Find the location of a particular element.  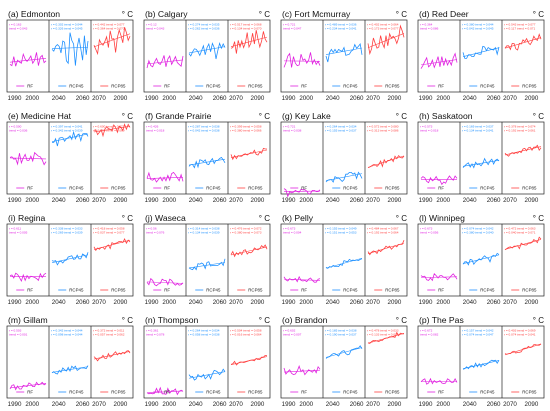

stat-rcp45: r = 0.157 trend = 0.042 is located at coordinates (478, 331).